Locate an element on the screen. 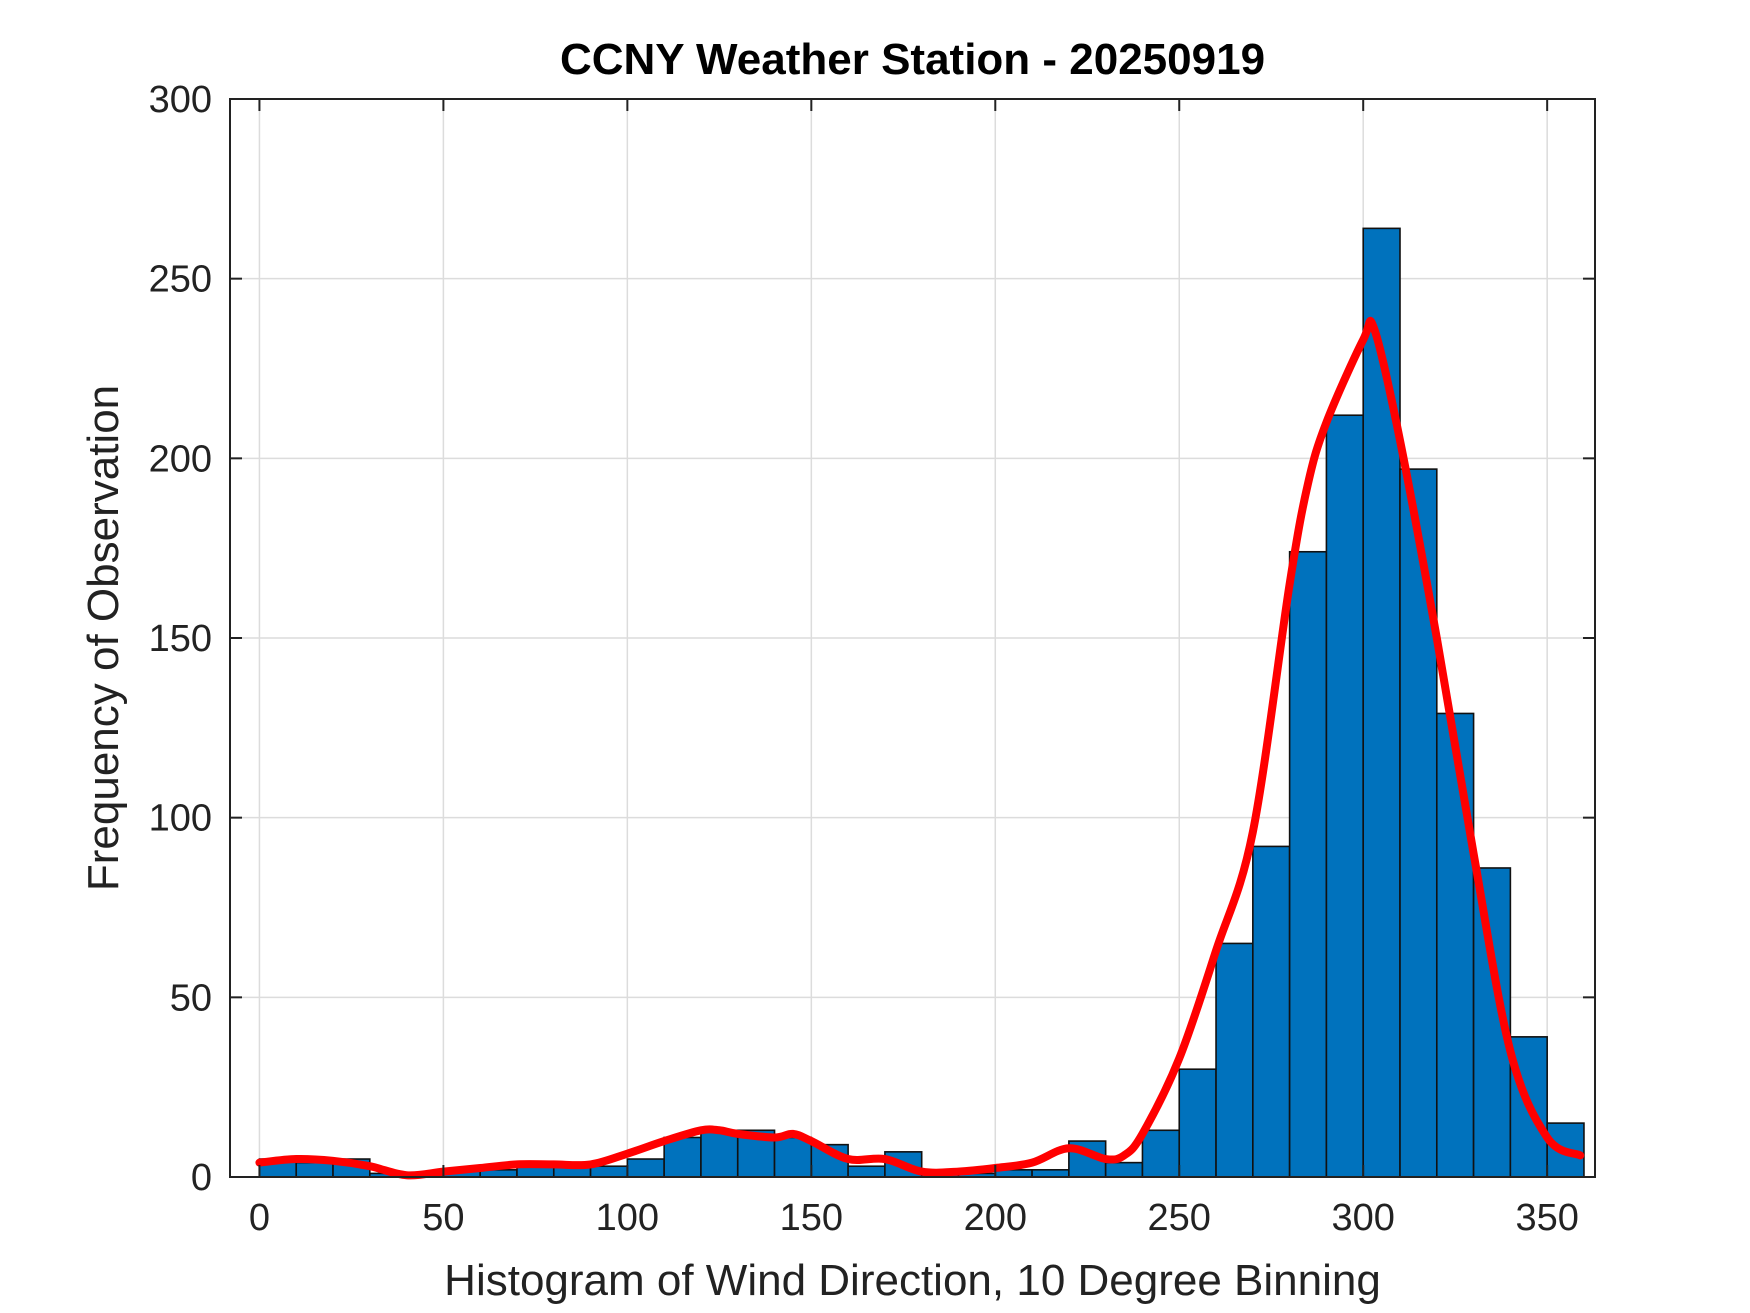  x-tick-label: 100 is located at coordinates (627, 1218).